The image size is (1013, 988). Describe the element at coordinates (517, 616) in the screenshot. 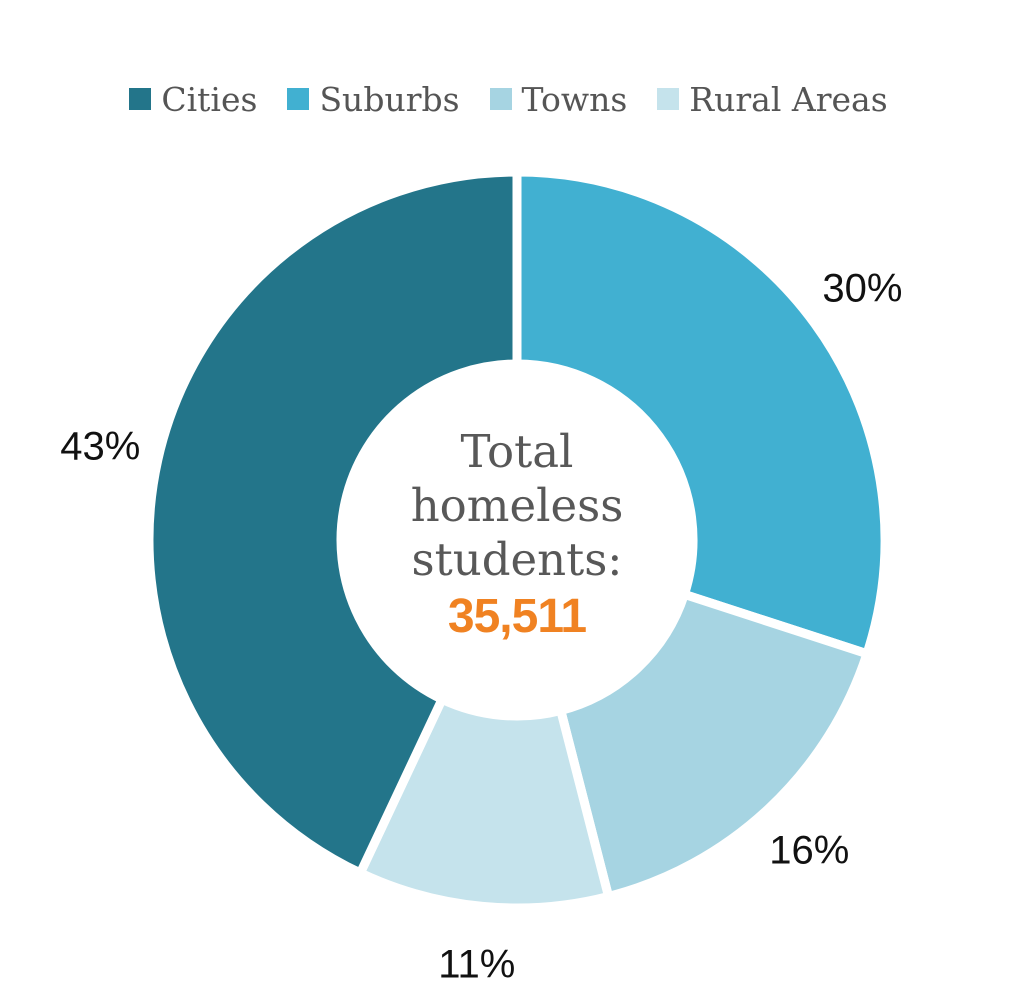

I see `total-homeless-students-value: 35,511` at that location.